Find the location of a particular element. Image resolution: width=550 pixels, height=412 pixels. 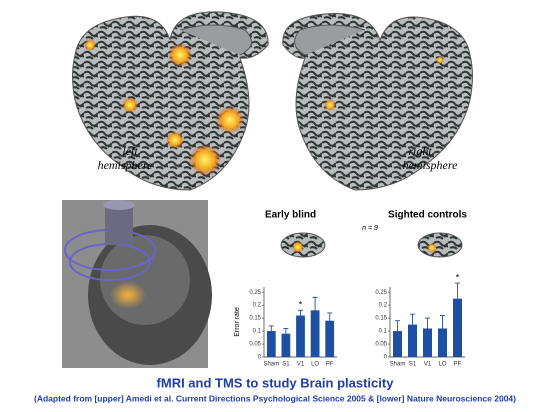

hemisphere-label: left is located at coordinates (130, 151).